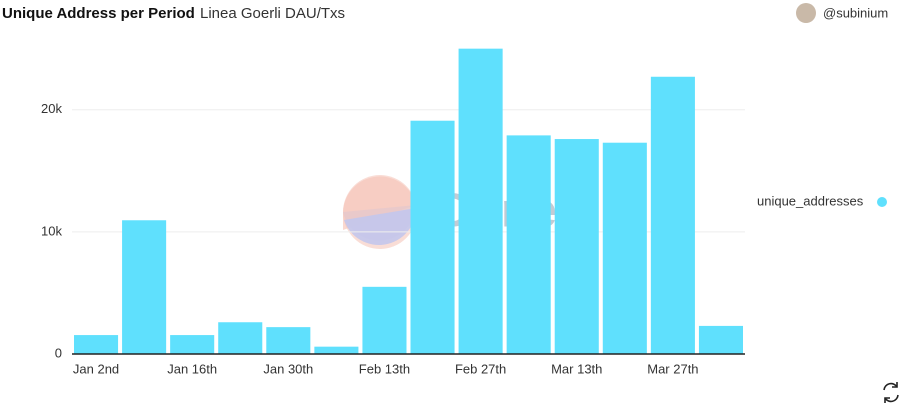  Describe the element at coordinates (98, 13) in the screenshot. I see `chart-title: Unique Address per Period` at that location.